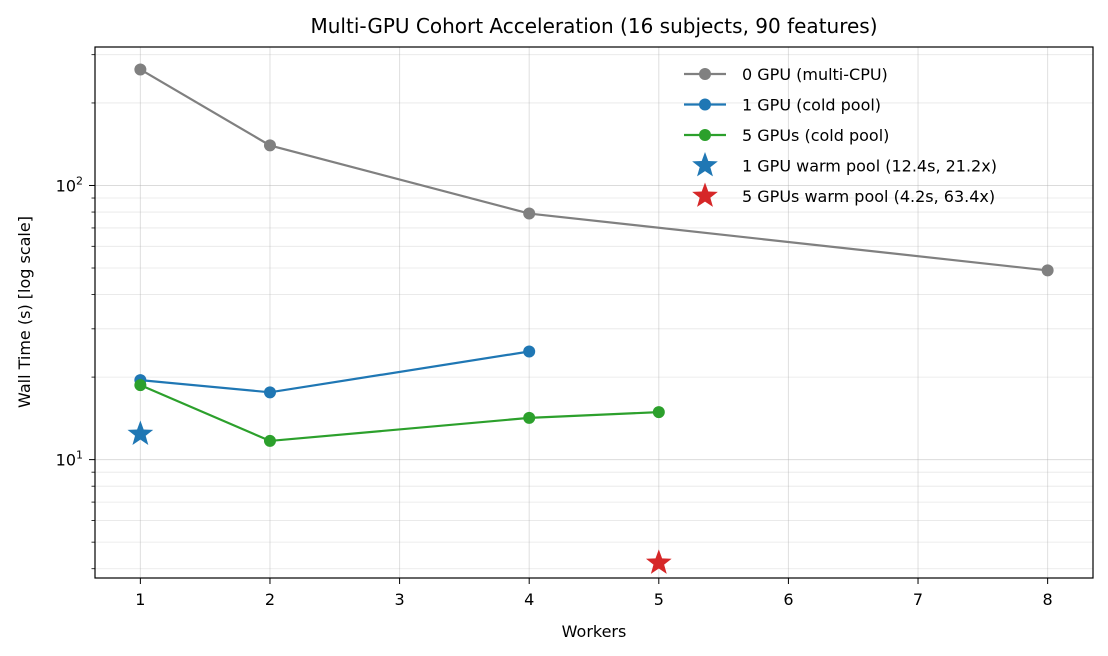 The height and width of the screenshot is (656, 1108). I want to click on legend-entry: 0 GPU (multi-CPU), so click(786, 74).